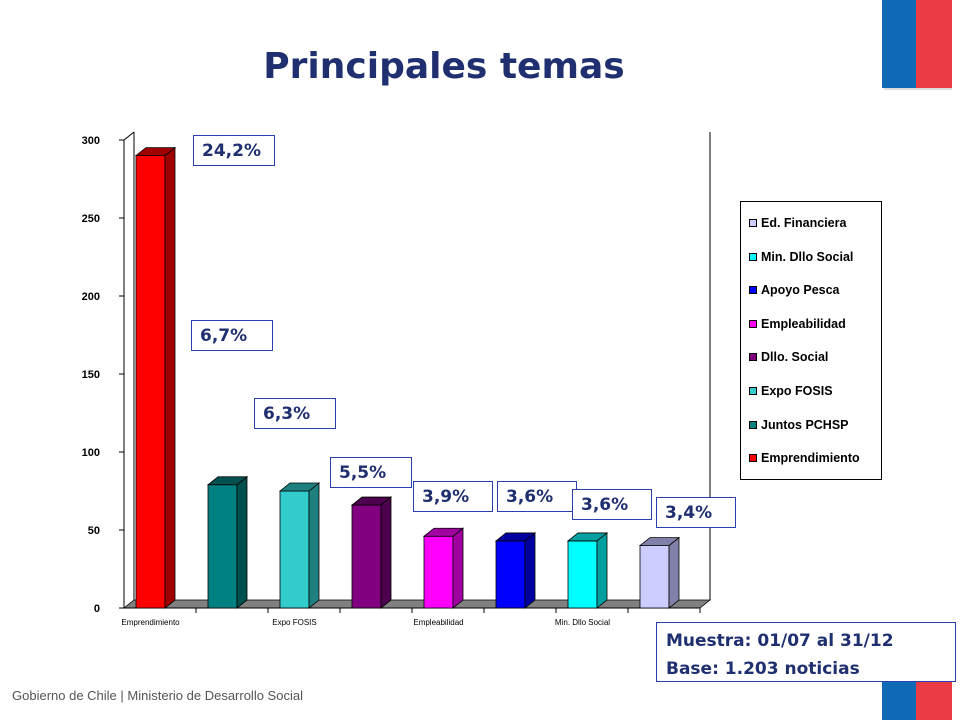  Describe the element at coordinates (295, 413) in the screenshot. I see `percent-label: 6,3%` at that location.